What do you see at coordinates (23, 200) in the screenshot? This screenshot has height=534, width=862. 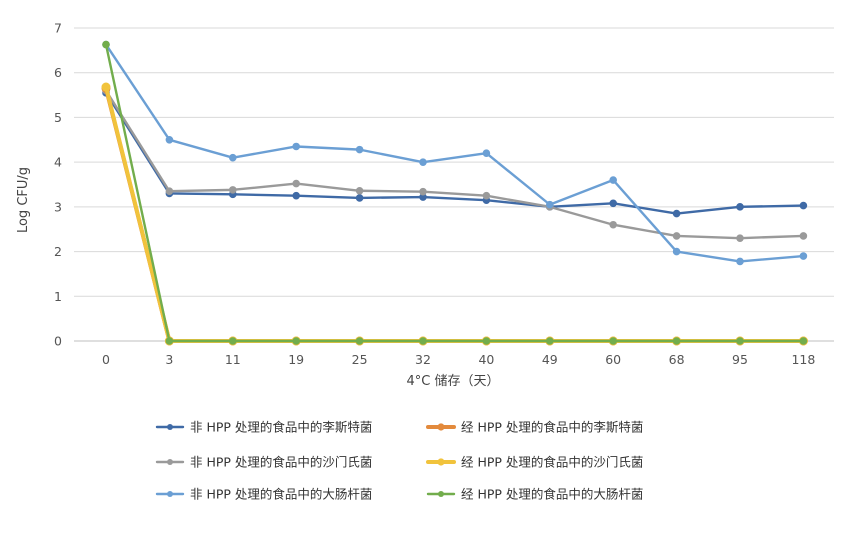 I see `y-axis-label: Log CFU/g` at bounding box center [23, 200].